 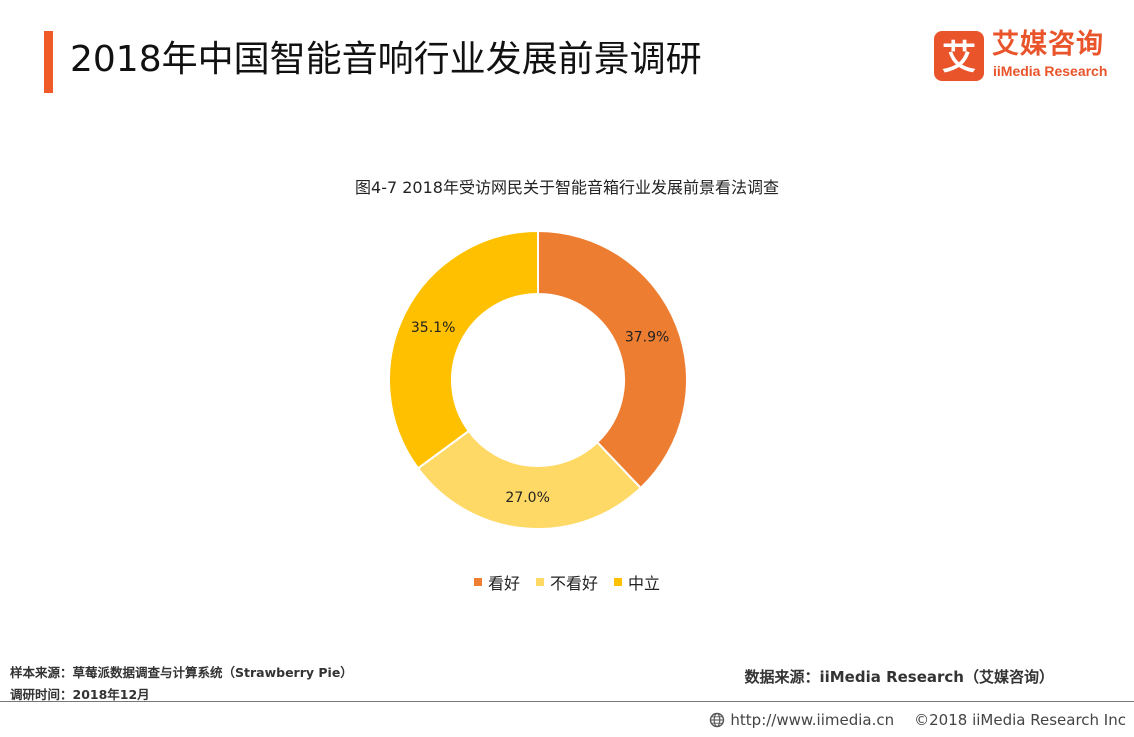 What do you see at coordinates (527, 498) in the screenshot?
I see `donut-label-negative: 27.0%` at bounding box center [527, 498].